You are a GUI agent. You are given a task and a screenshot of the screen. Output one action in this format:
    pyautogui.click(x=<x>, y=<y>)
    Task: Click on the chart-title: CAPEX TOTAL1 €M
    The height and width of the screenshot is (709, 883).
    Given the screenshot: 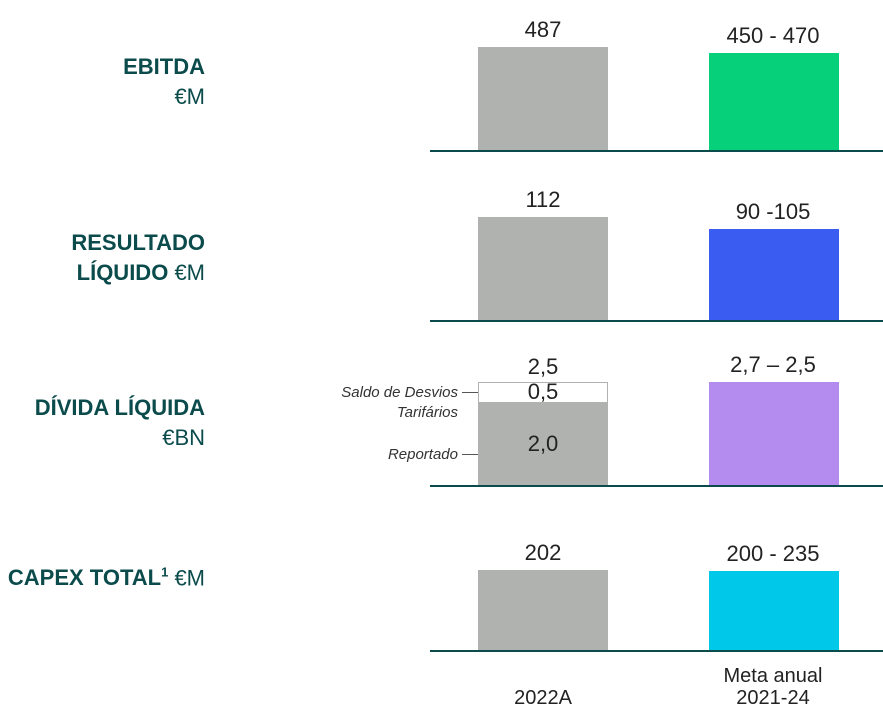 What is the action you would take?
    pyautogui.click(x=105, y=575)
    